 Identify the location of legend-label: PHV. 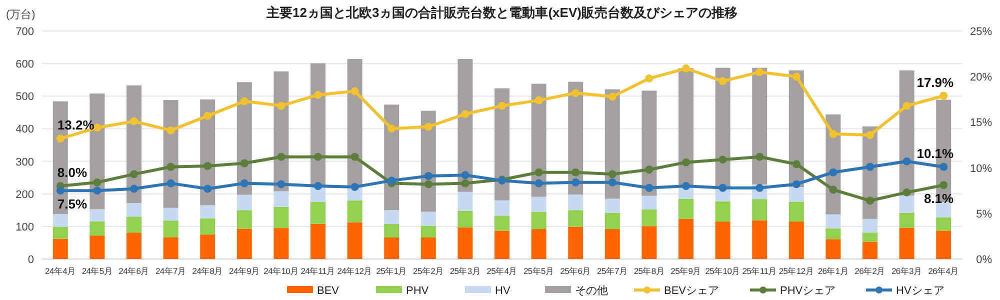
(418, 291).